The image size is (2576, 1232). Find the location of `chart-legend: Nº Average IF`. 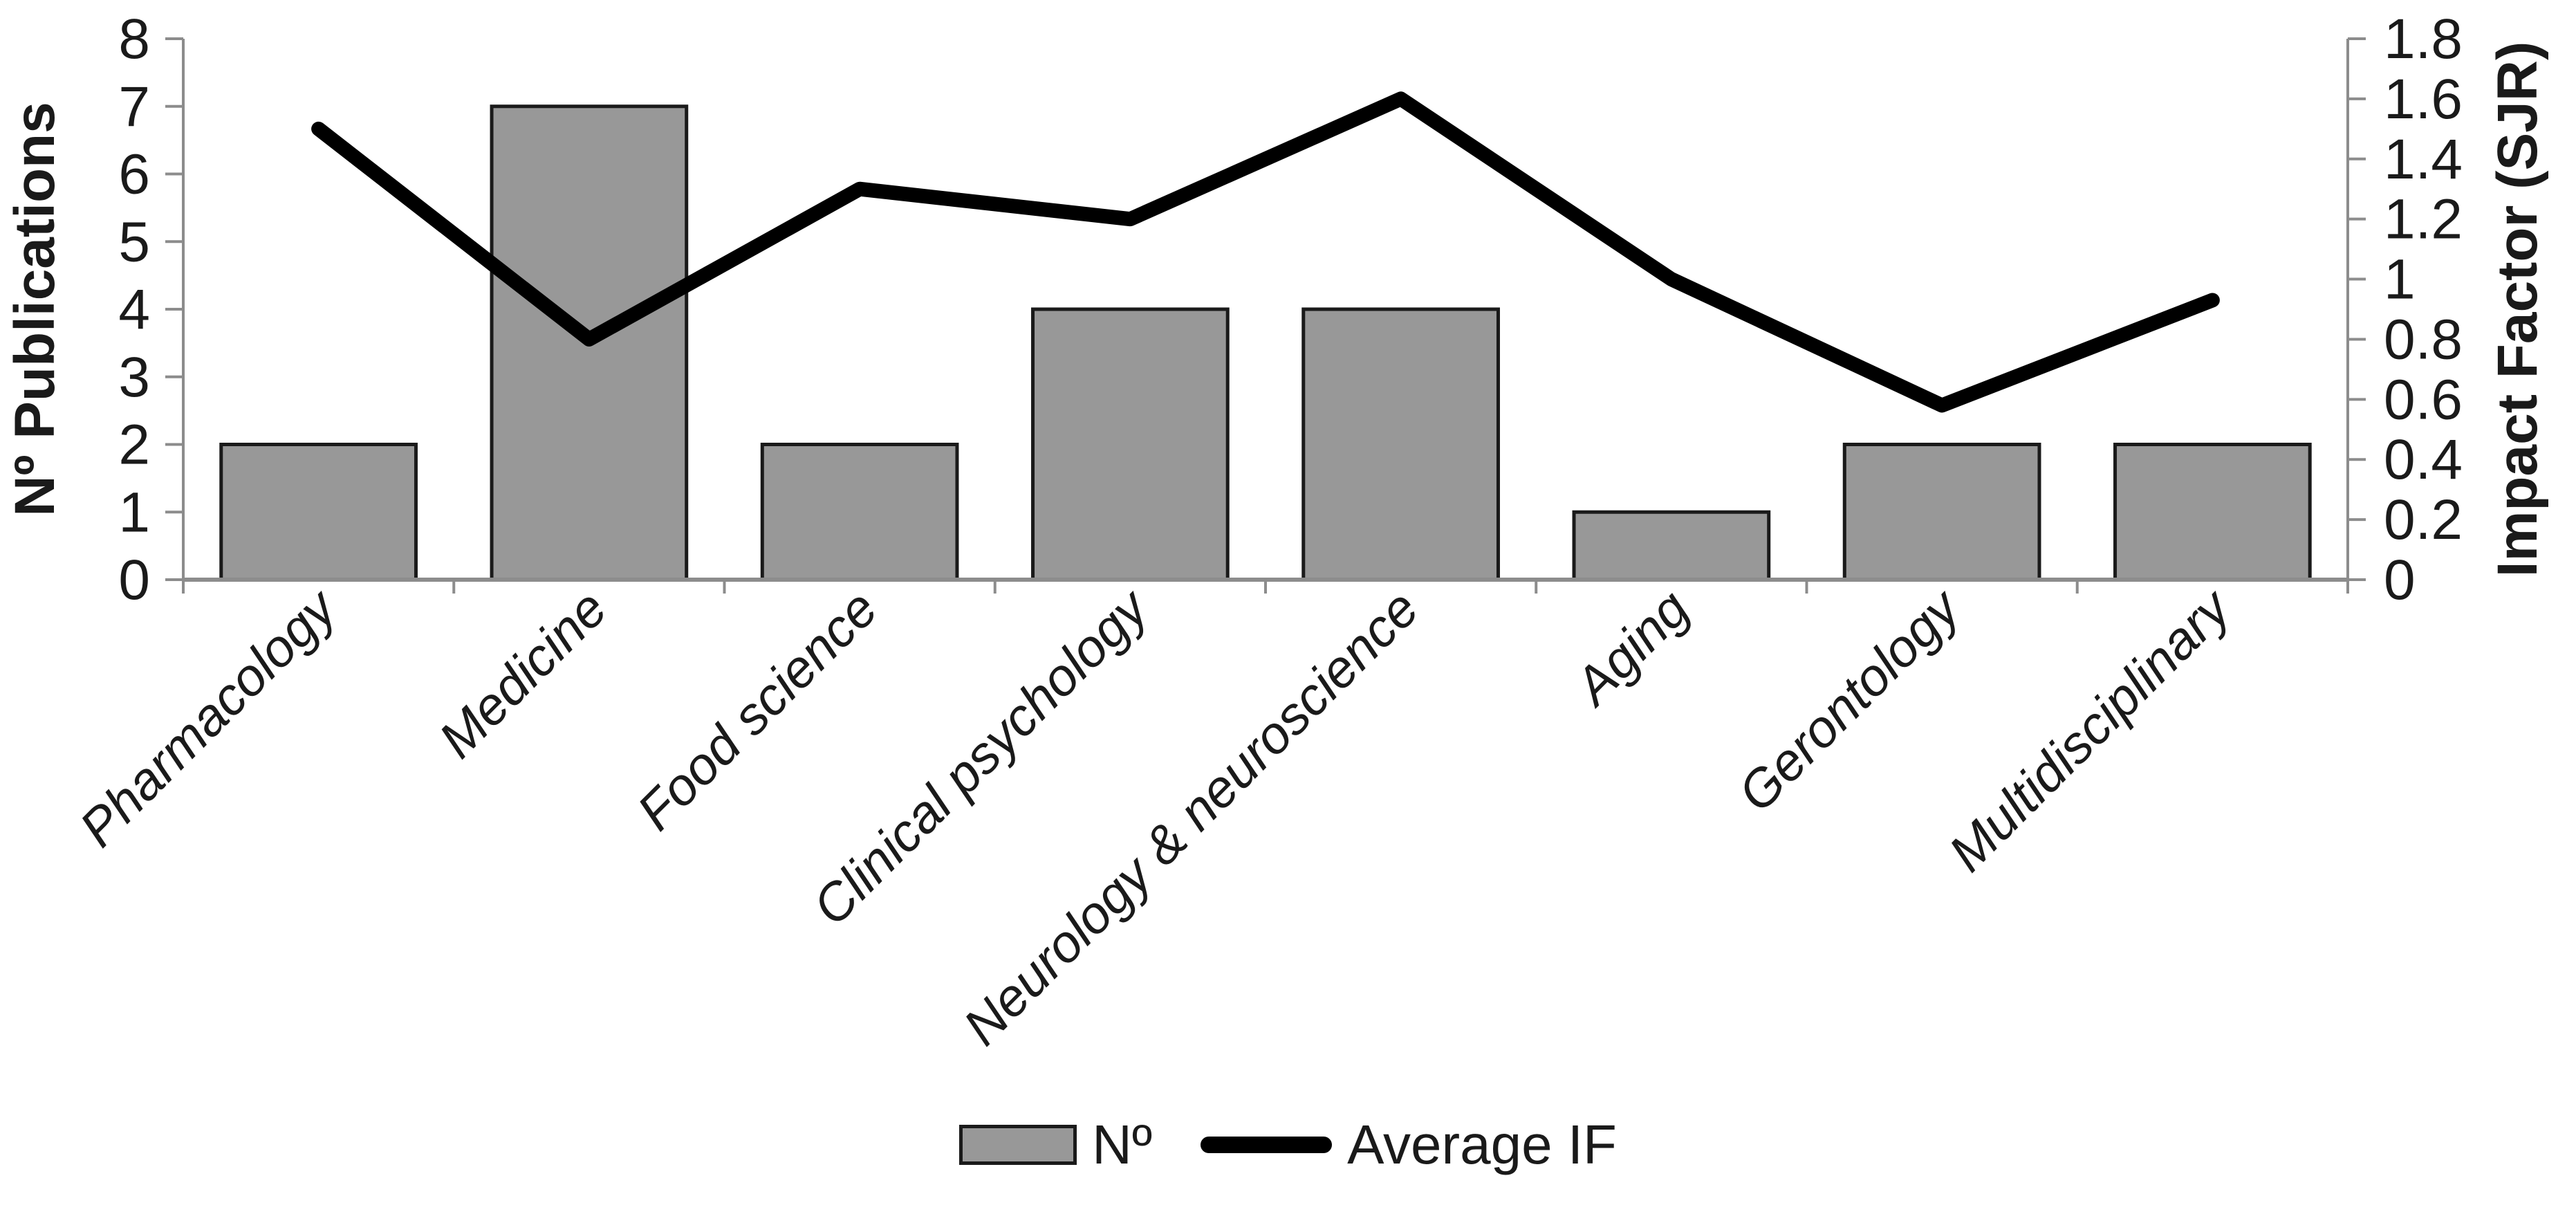

chart-legend: Nº Average IF is located at coordinates (1288, 1145).